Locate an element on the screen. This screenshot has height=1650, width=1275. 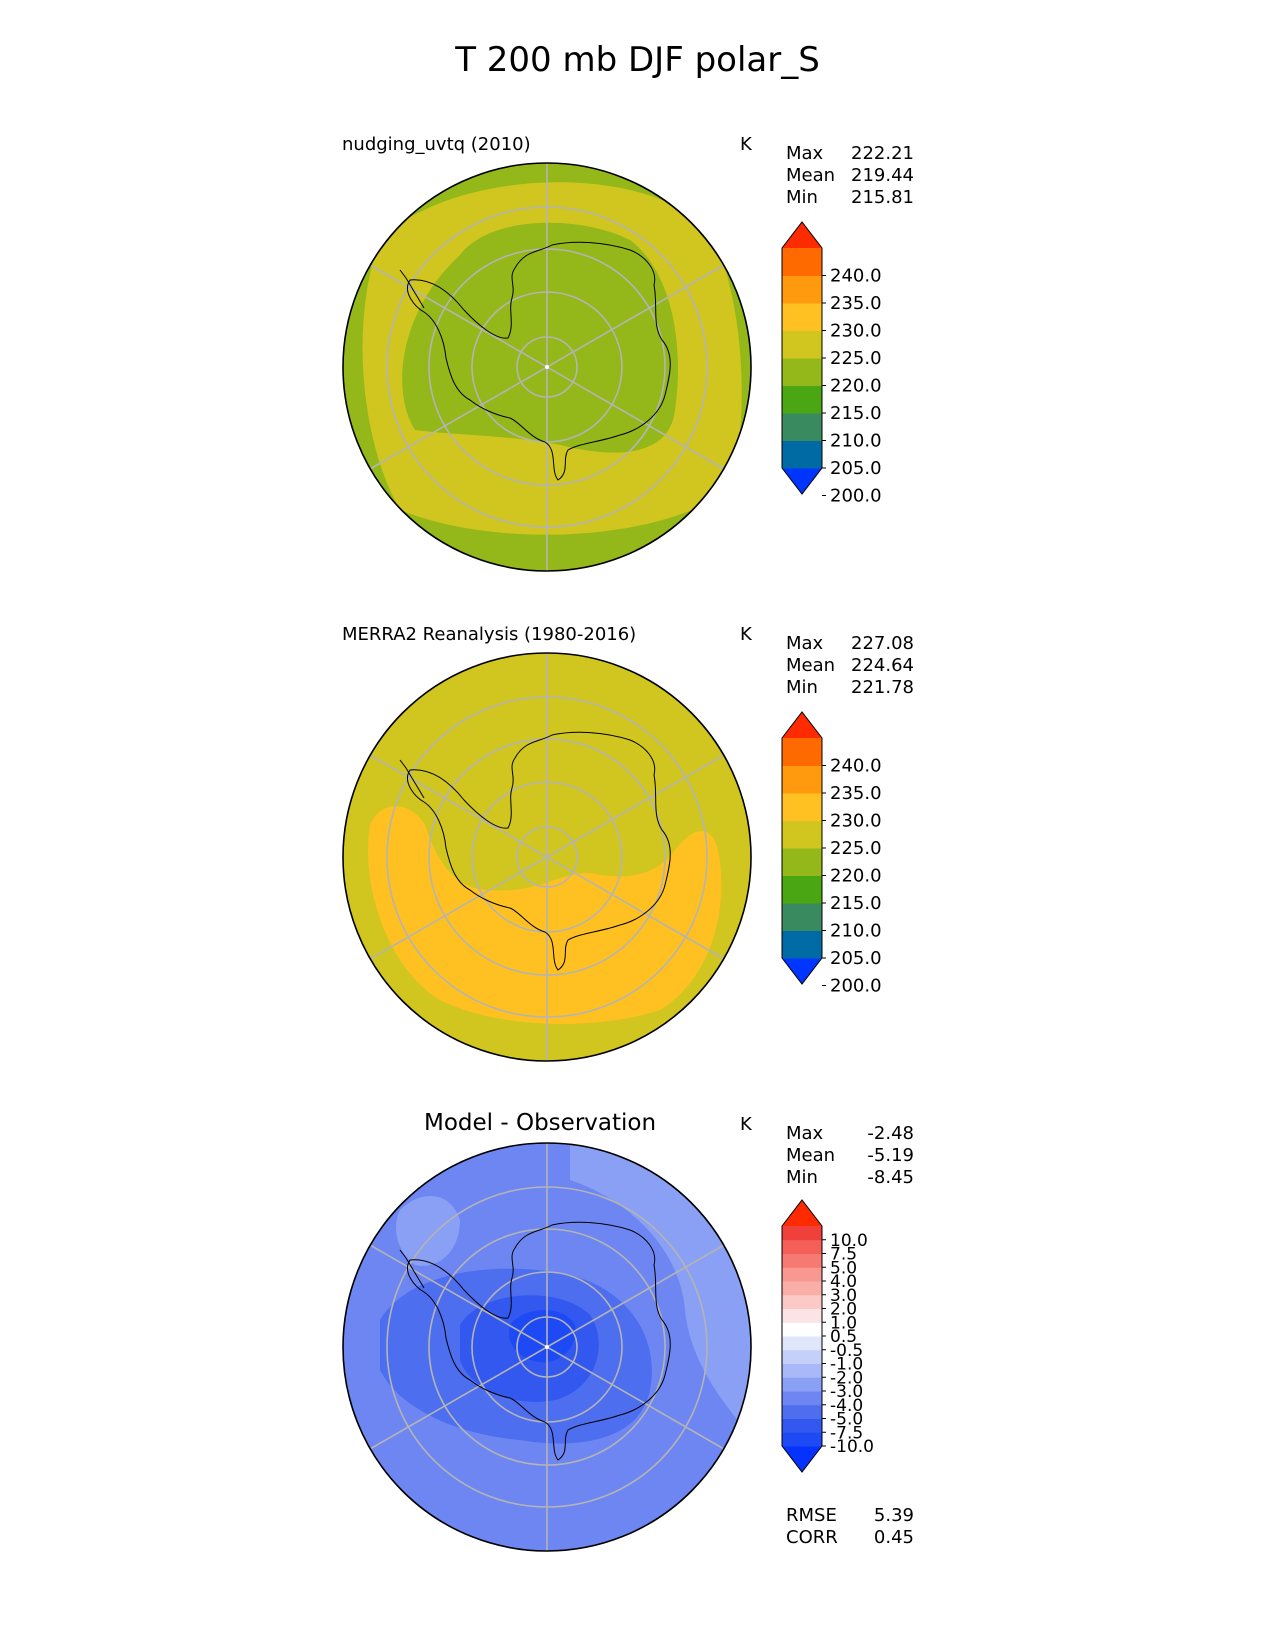
model-panel-title: nudging_uvtq (2010) is located at coordinates (436, 144).